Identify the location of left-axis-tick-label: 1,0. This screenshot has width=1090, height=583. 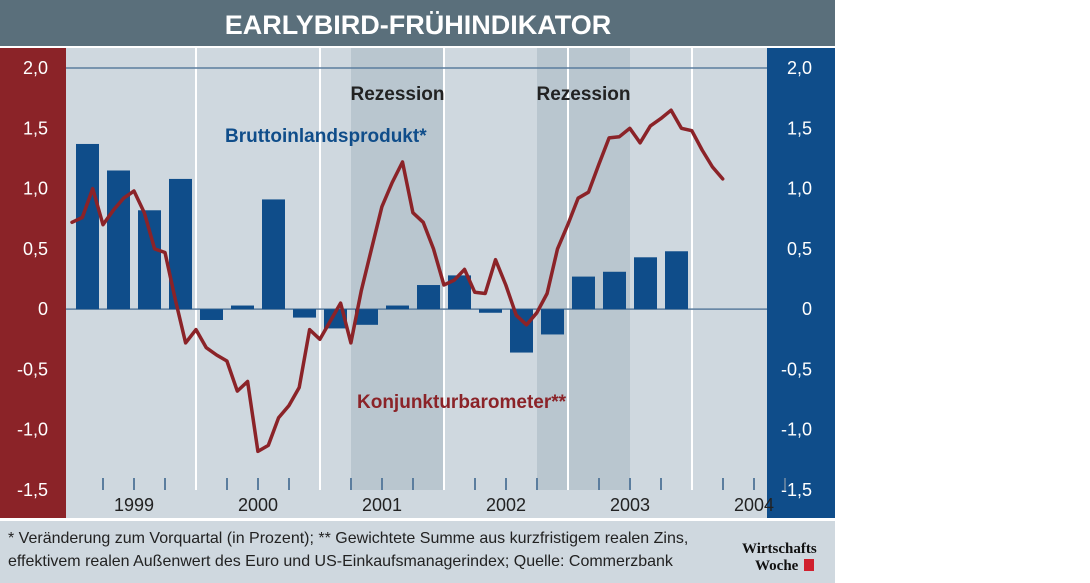
(35, 189).